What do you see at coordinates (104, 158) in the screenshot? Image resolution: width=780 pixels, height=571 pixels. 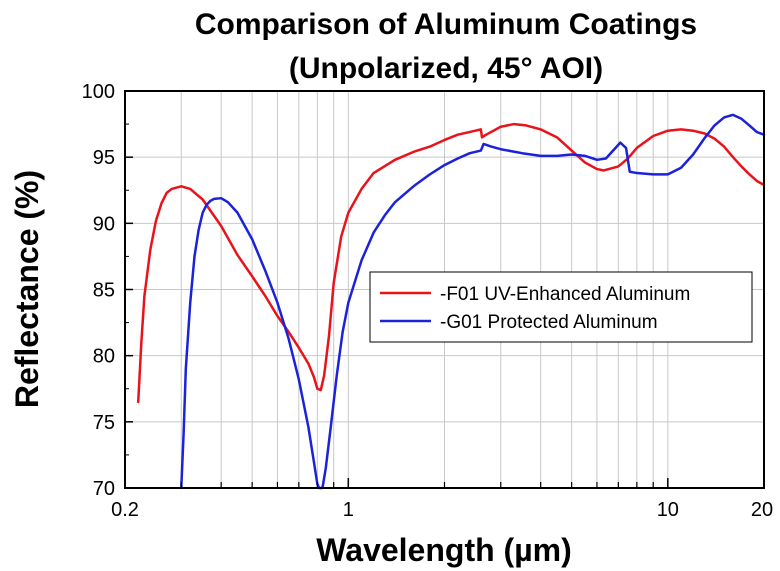 I see `y-tick-label: 95` at bounding box center [104, 158].